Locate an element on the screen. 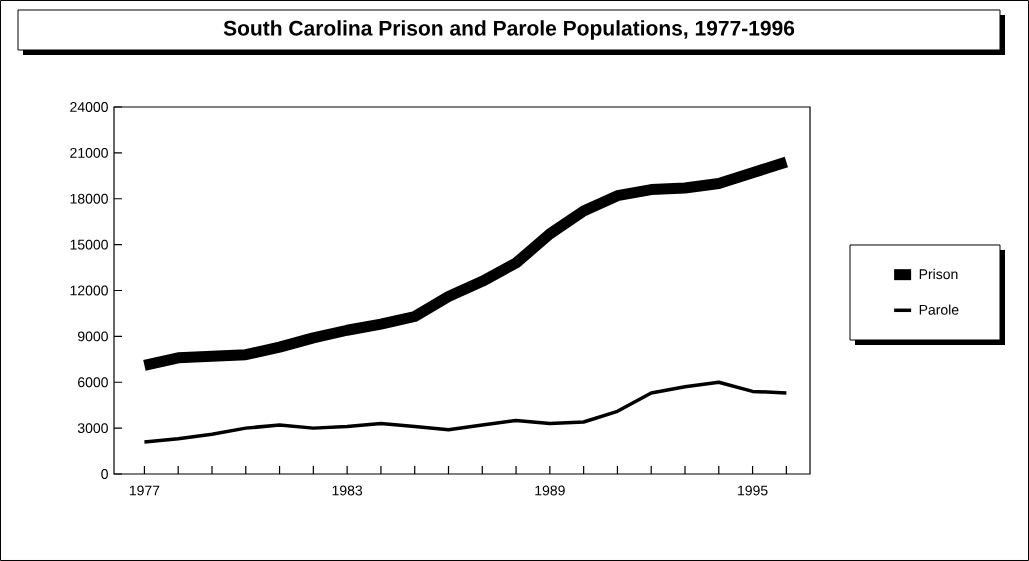 This screenshot has height=561, width=1029. y-tick-label: 12000 is located at coordinates (89, 290).